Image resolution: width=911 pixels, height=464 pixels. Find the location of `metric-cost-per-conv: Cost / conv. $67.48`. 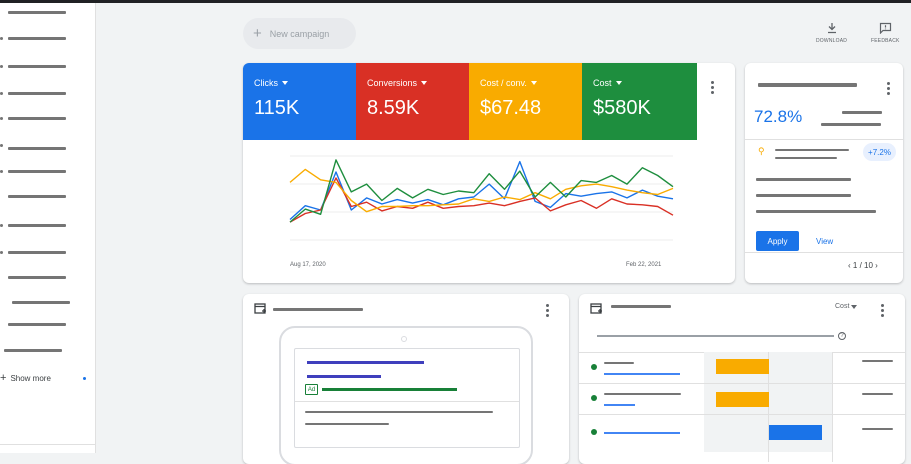

metric-cost-per-conv: Cost / conv. $67.48 is located at coordinates (525, 101).